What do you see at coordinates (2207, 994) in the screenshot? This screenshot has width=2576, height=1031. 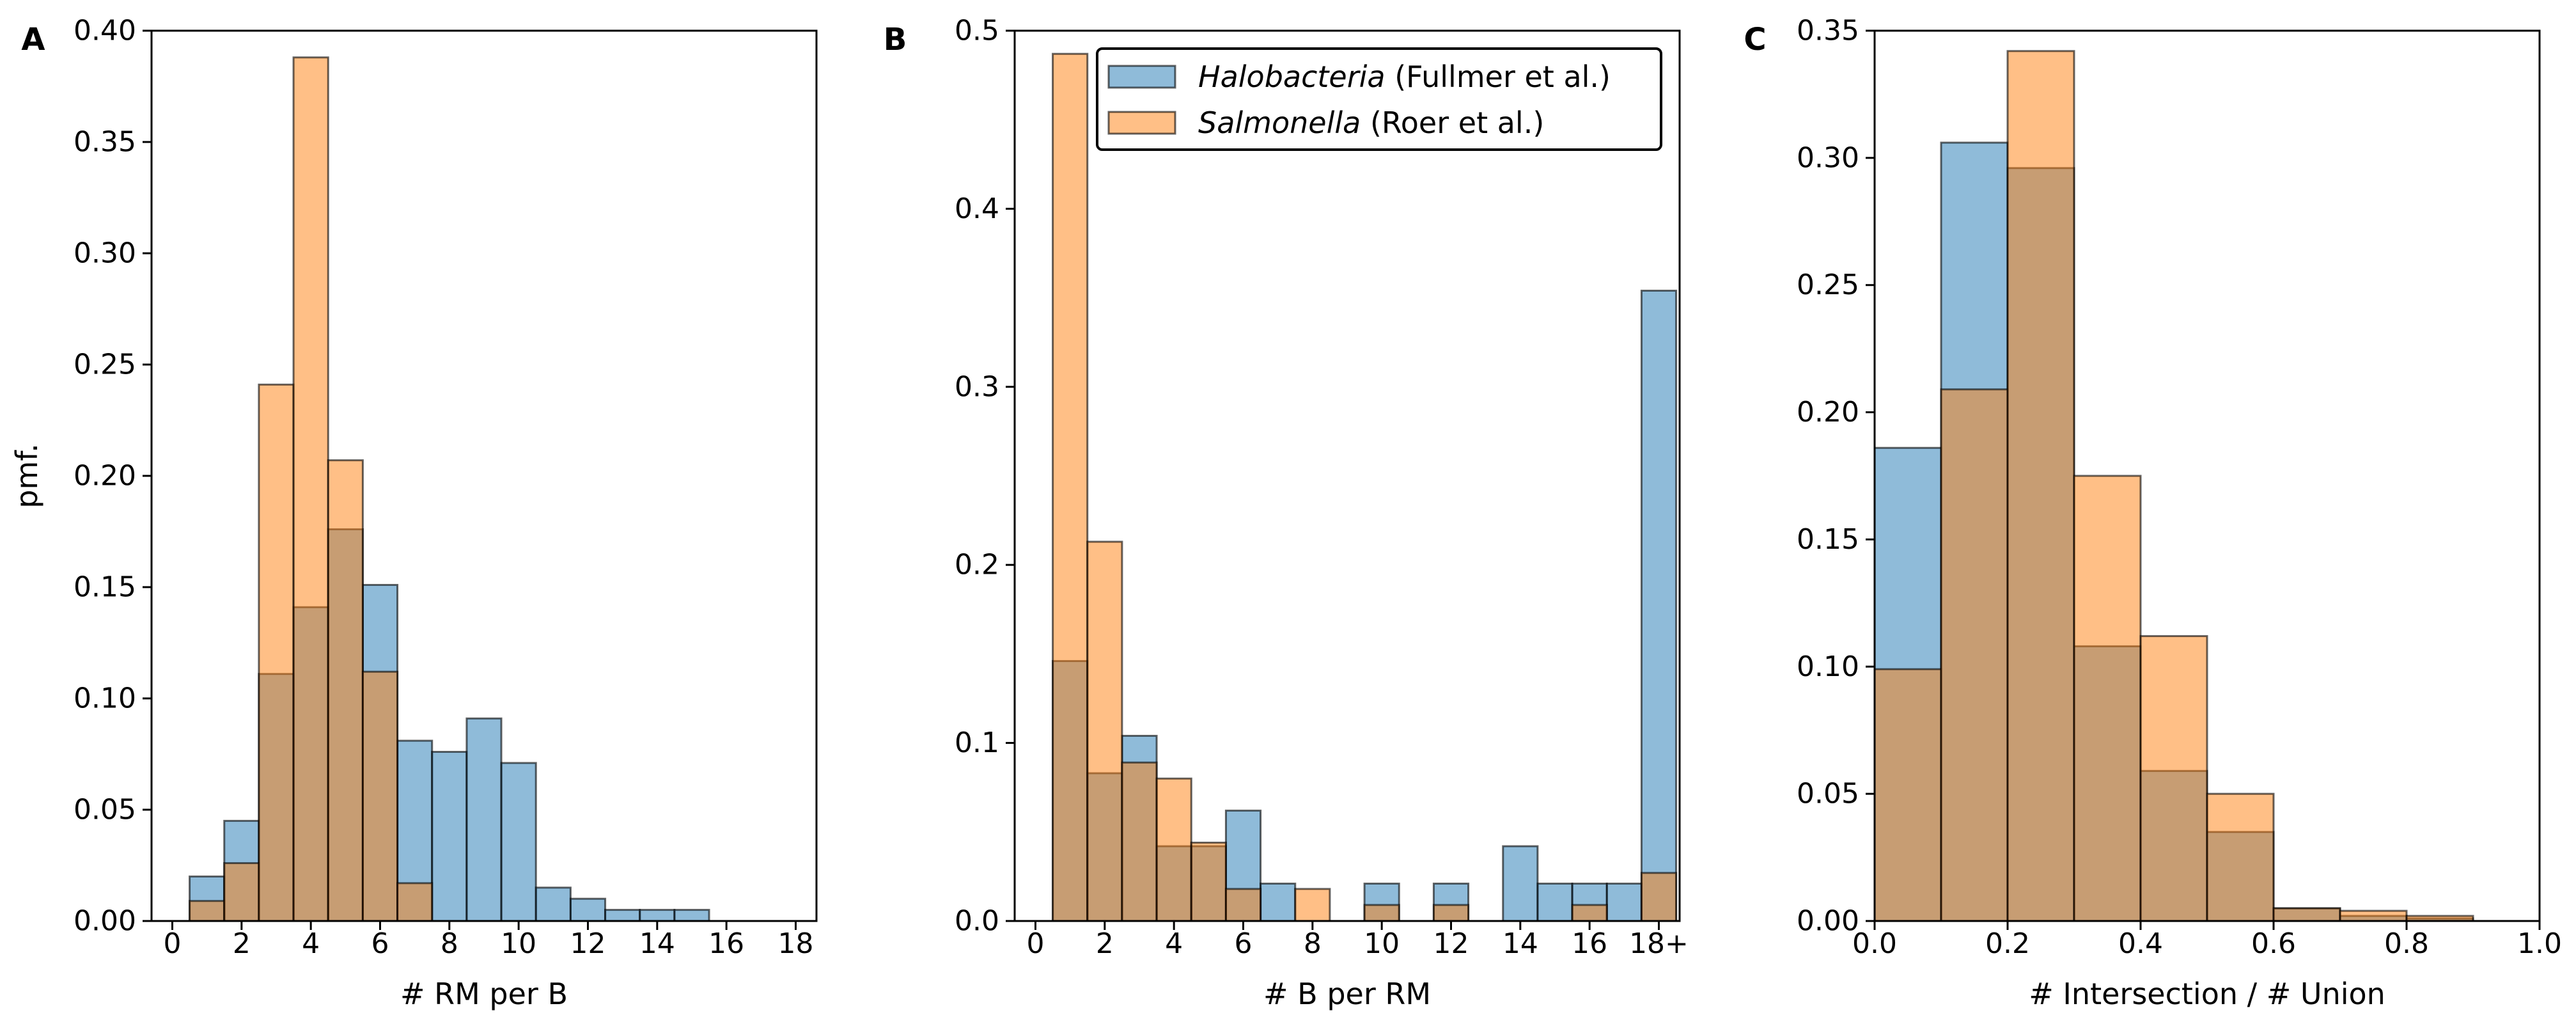 I see `x-axis-label: # Intersection / # Union` at bounding box center [2207, 994].